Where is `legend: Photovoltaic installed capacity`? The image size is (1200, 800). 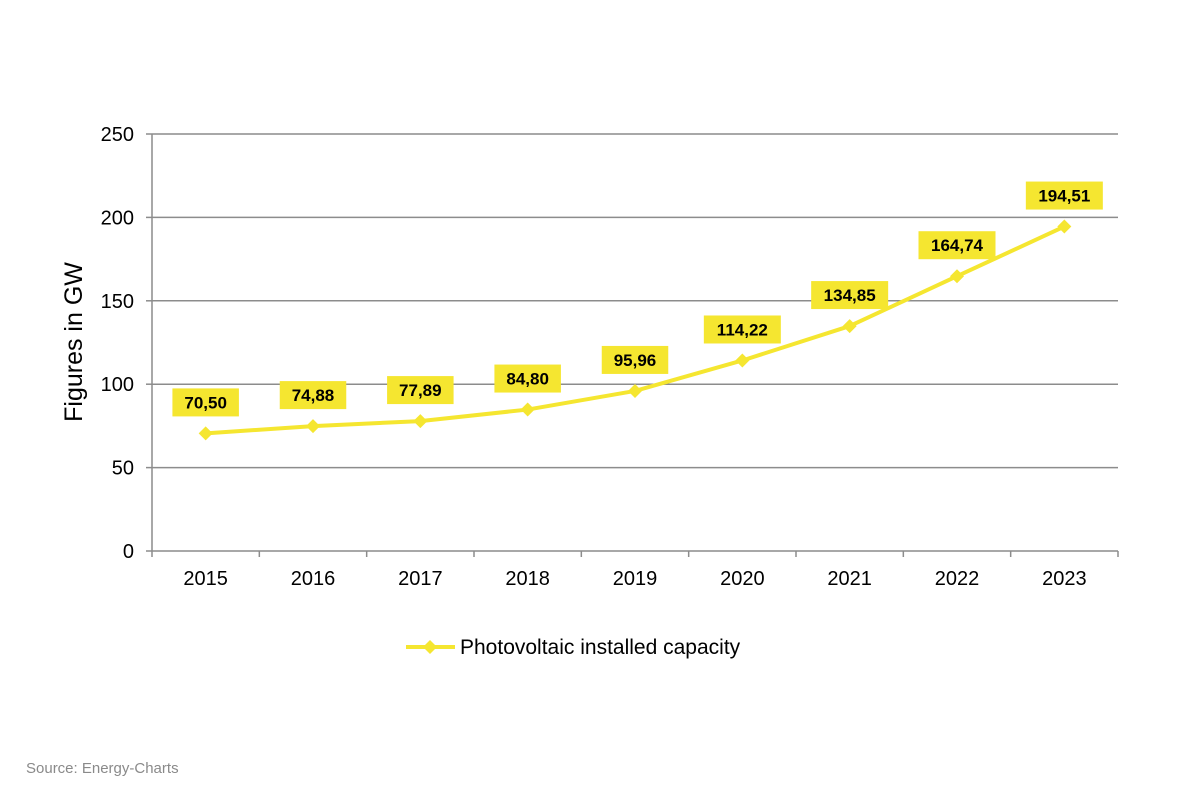
legend: Photovoltaic installed capacity is located at coordinates (573, 647).